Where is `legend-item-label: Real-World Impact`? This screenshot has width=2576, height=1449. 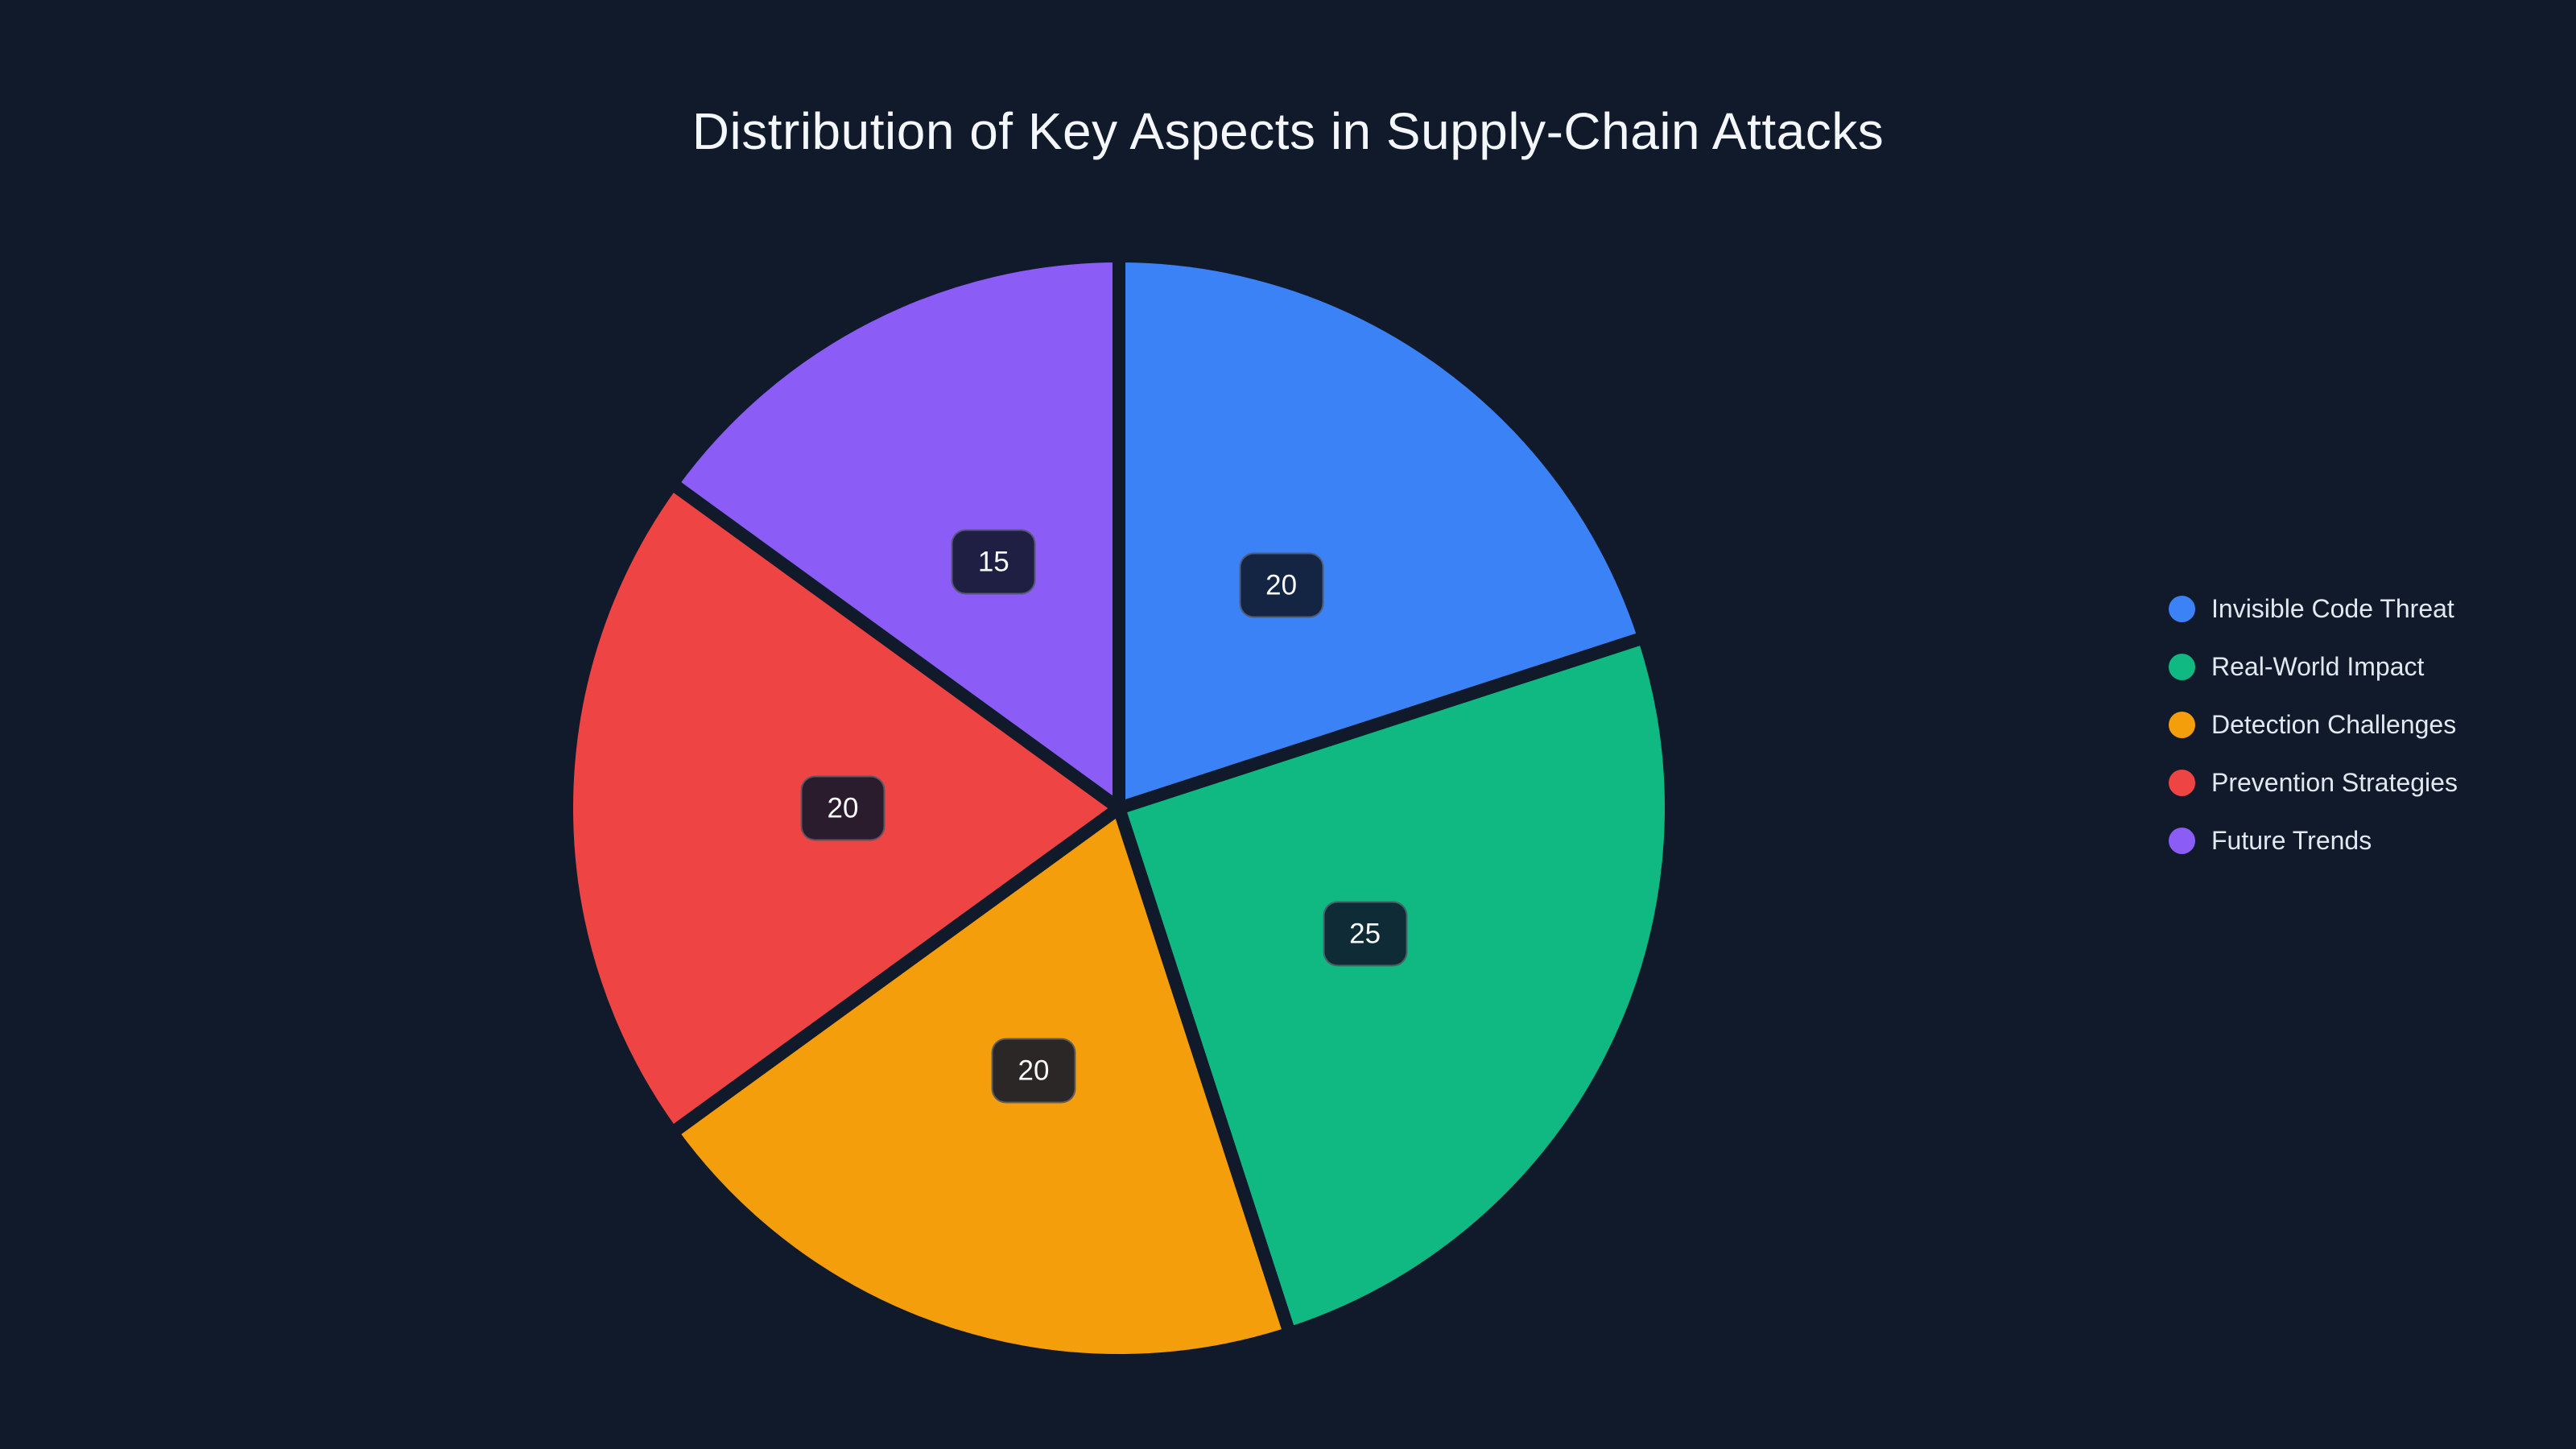
legend-item-label: Real-World Impact is located at coordinates (2318, 666).